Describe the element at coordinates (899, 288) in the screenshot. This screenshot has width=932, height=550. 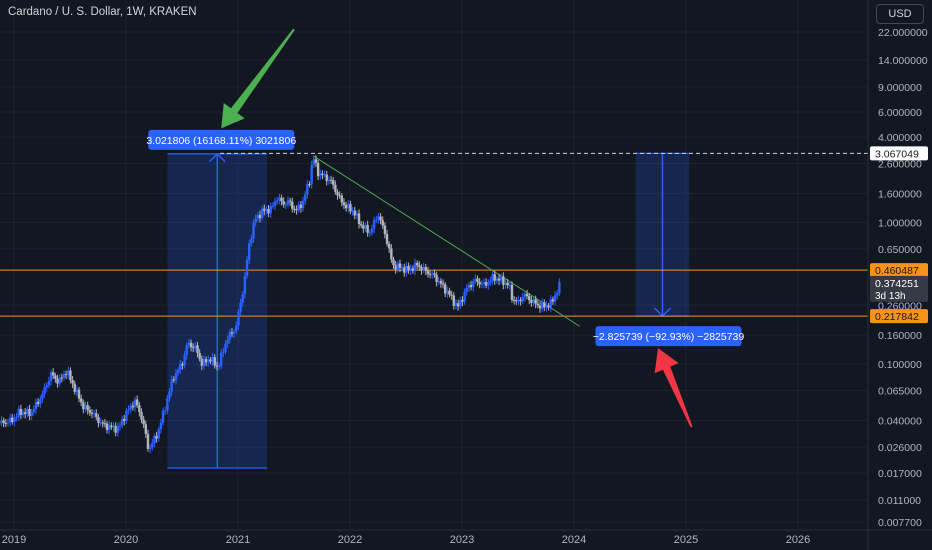
I see `current-price-label-bg` at that location.